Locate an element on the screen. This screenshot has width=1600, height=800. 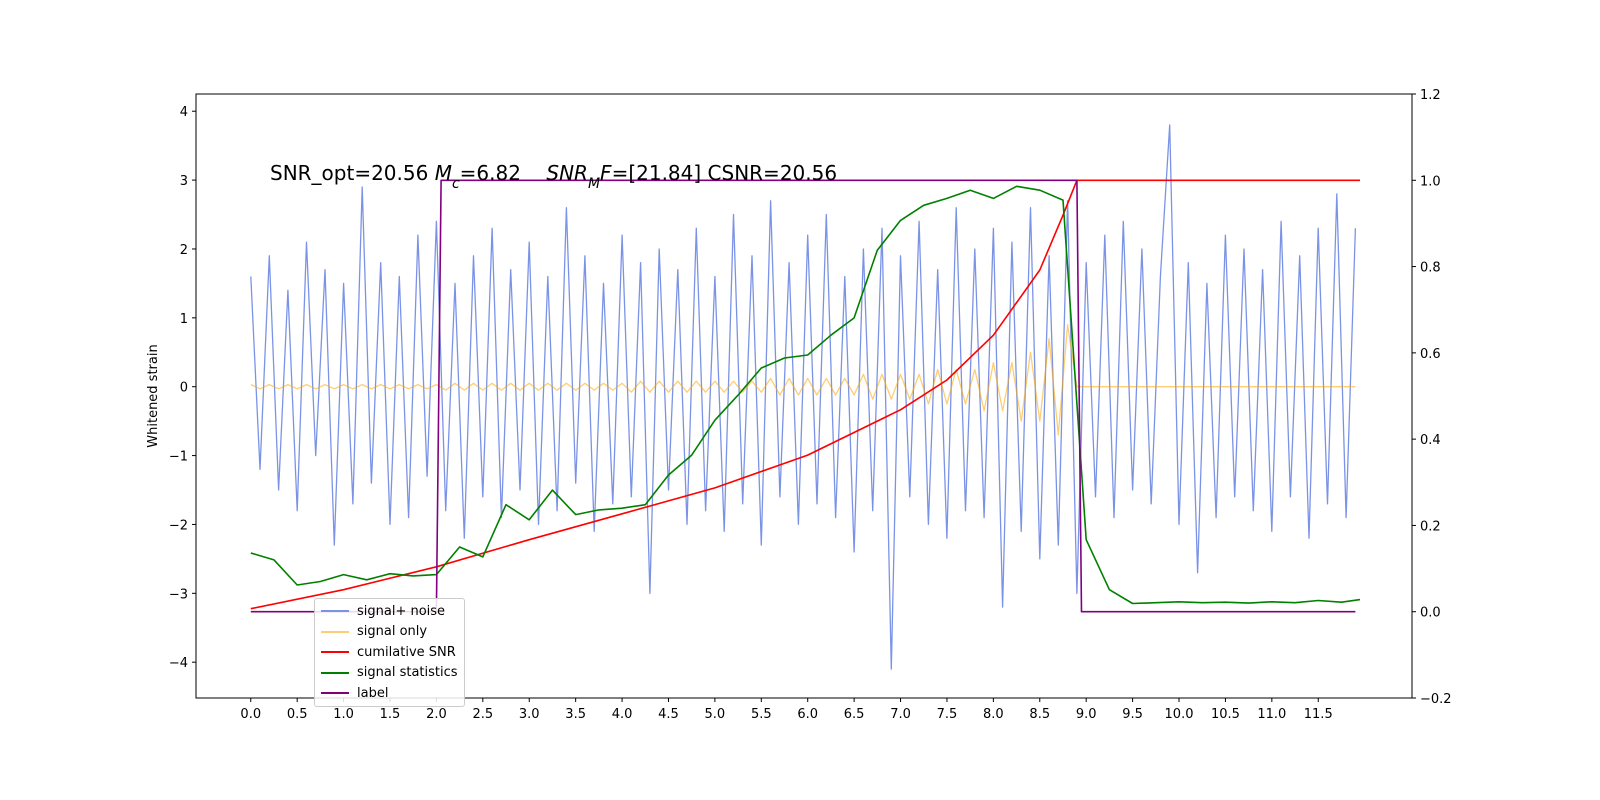
x-tick-label: 6.0 is located at coordinates (807, 714).